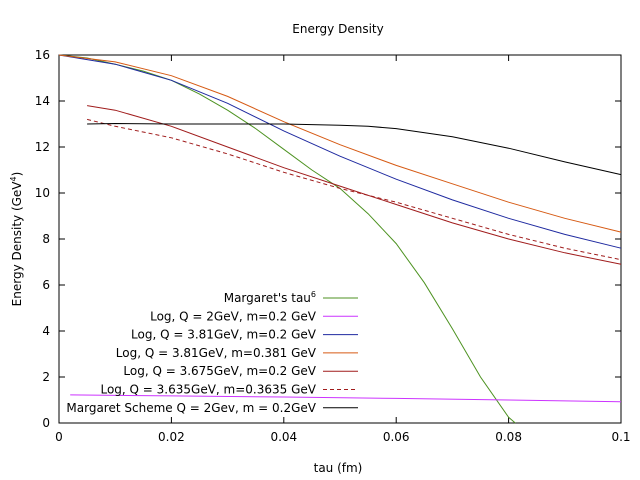  Describe the element at coordinates (17, 244) in the screenshot. I see `y-axis-title-main: Energy Density (GeV` at that location.